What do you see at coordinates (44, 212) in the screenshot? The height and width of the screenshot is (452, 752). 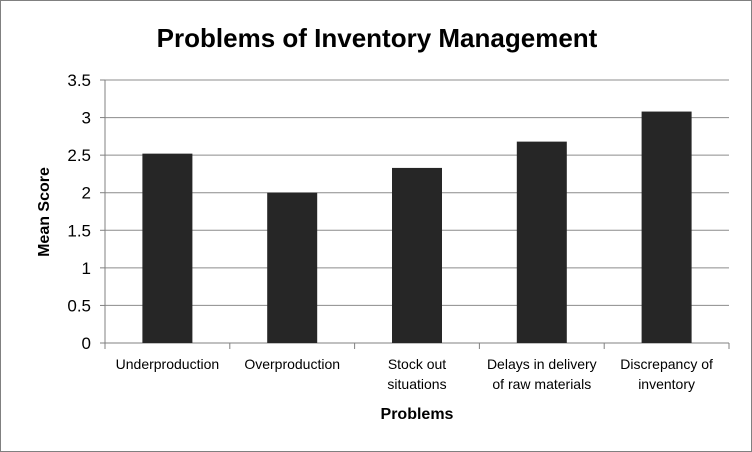 I see `y-axis-title: Mean Score` at bounding box center [44, 212].